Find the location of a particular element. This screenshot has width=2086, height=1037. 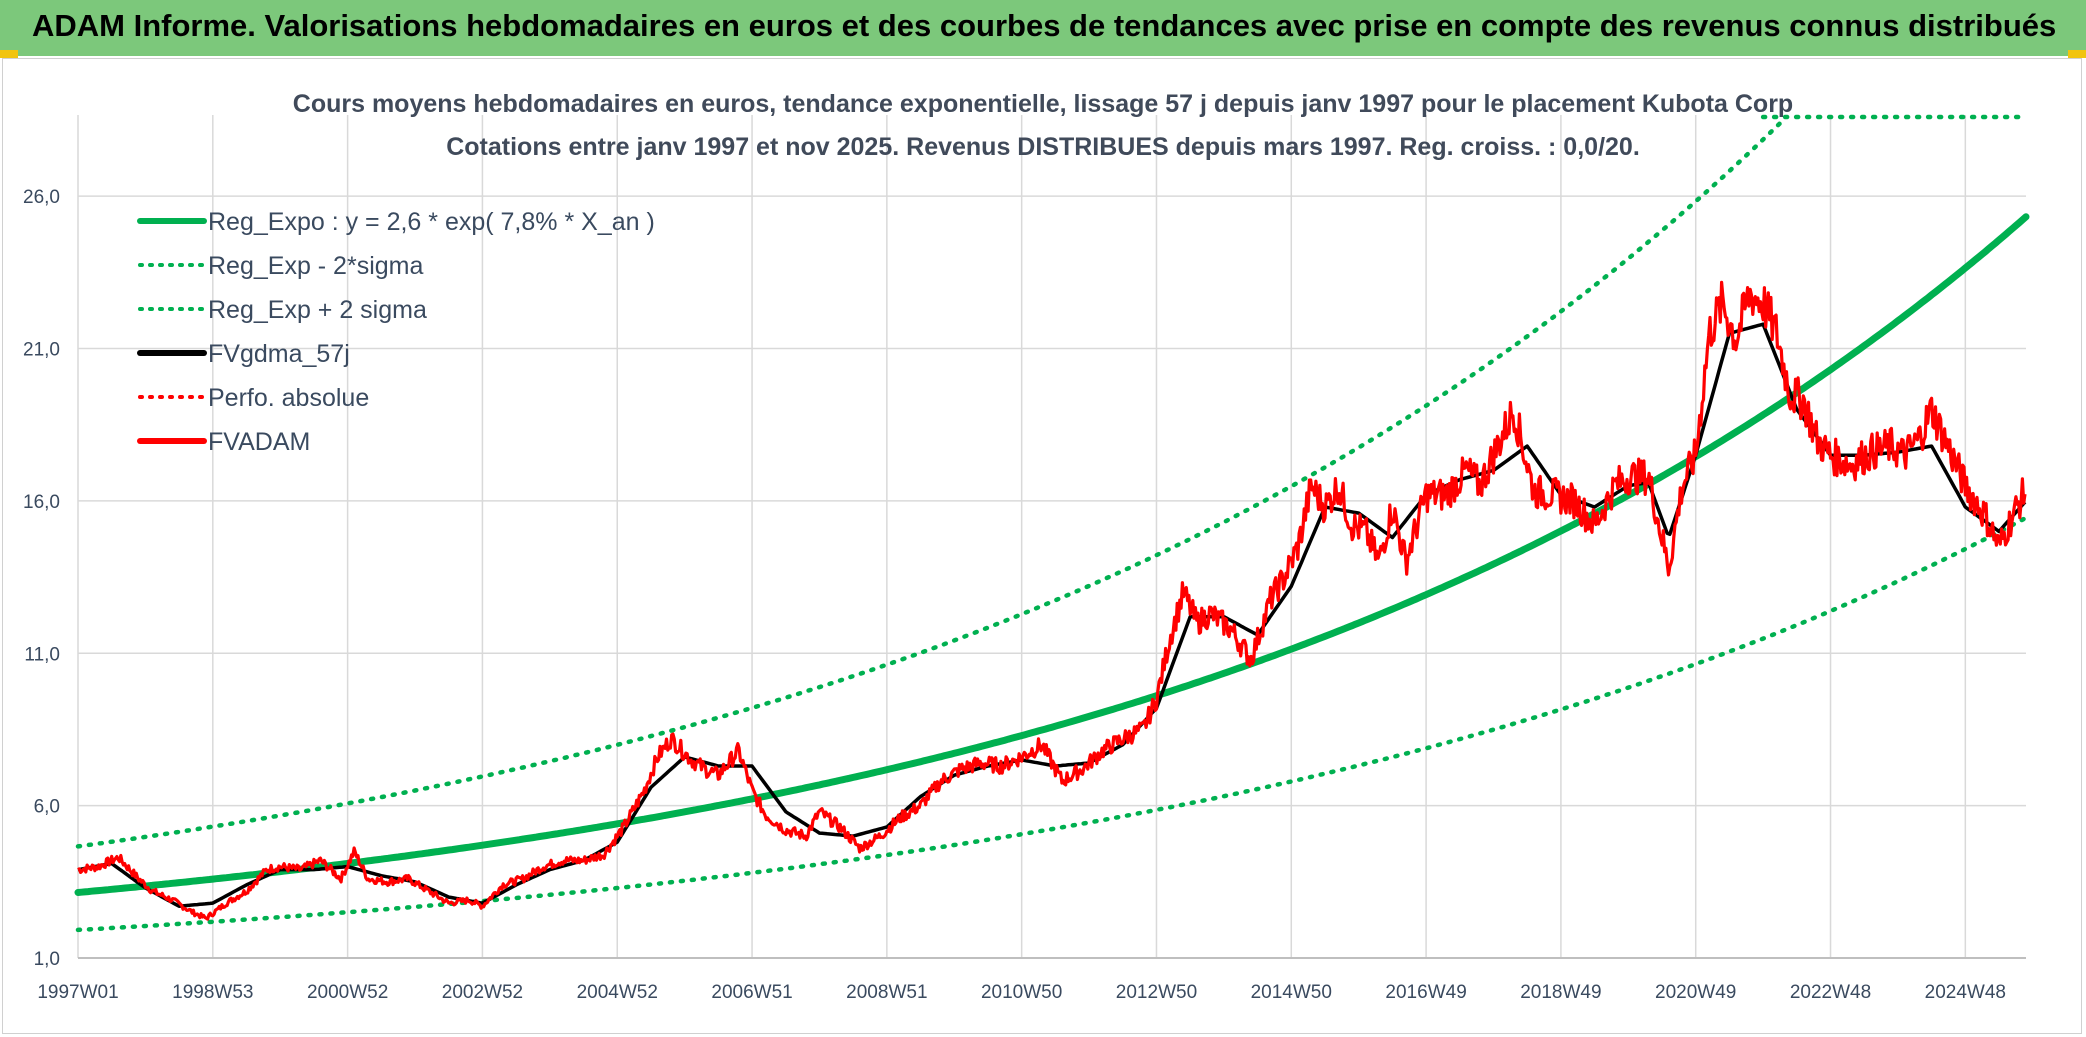

x-tick-label: 2008W51 is located at coordinates (886, 992).